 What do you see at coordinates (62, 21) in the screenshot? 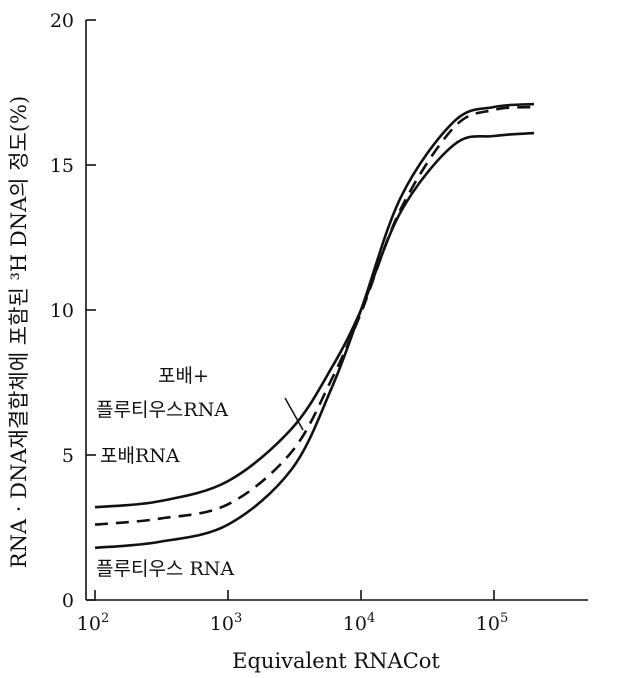
I see `y-tick-label: 20` at bounding box center [62, 21].